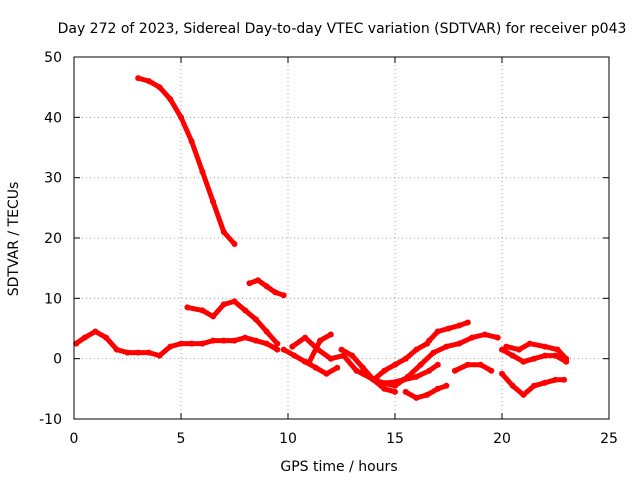 This screenshot has height=480, width=640. Describe the element at coordinates (338, 467) in the screenshot. I see `x-axis-title: GPS time / hours` at that location.